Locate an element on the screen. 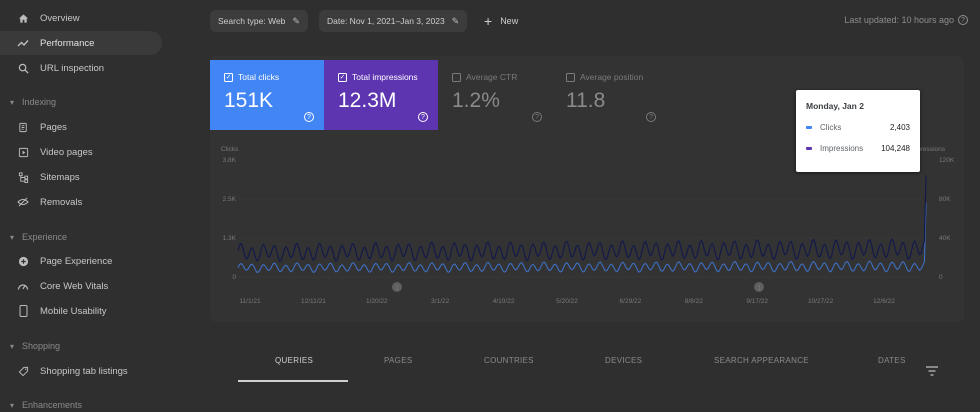 This screenshot has width=980, height=412. sidebar-item-core-web-vitals: Core Web Vitals is located at coordinates (81, 286).